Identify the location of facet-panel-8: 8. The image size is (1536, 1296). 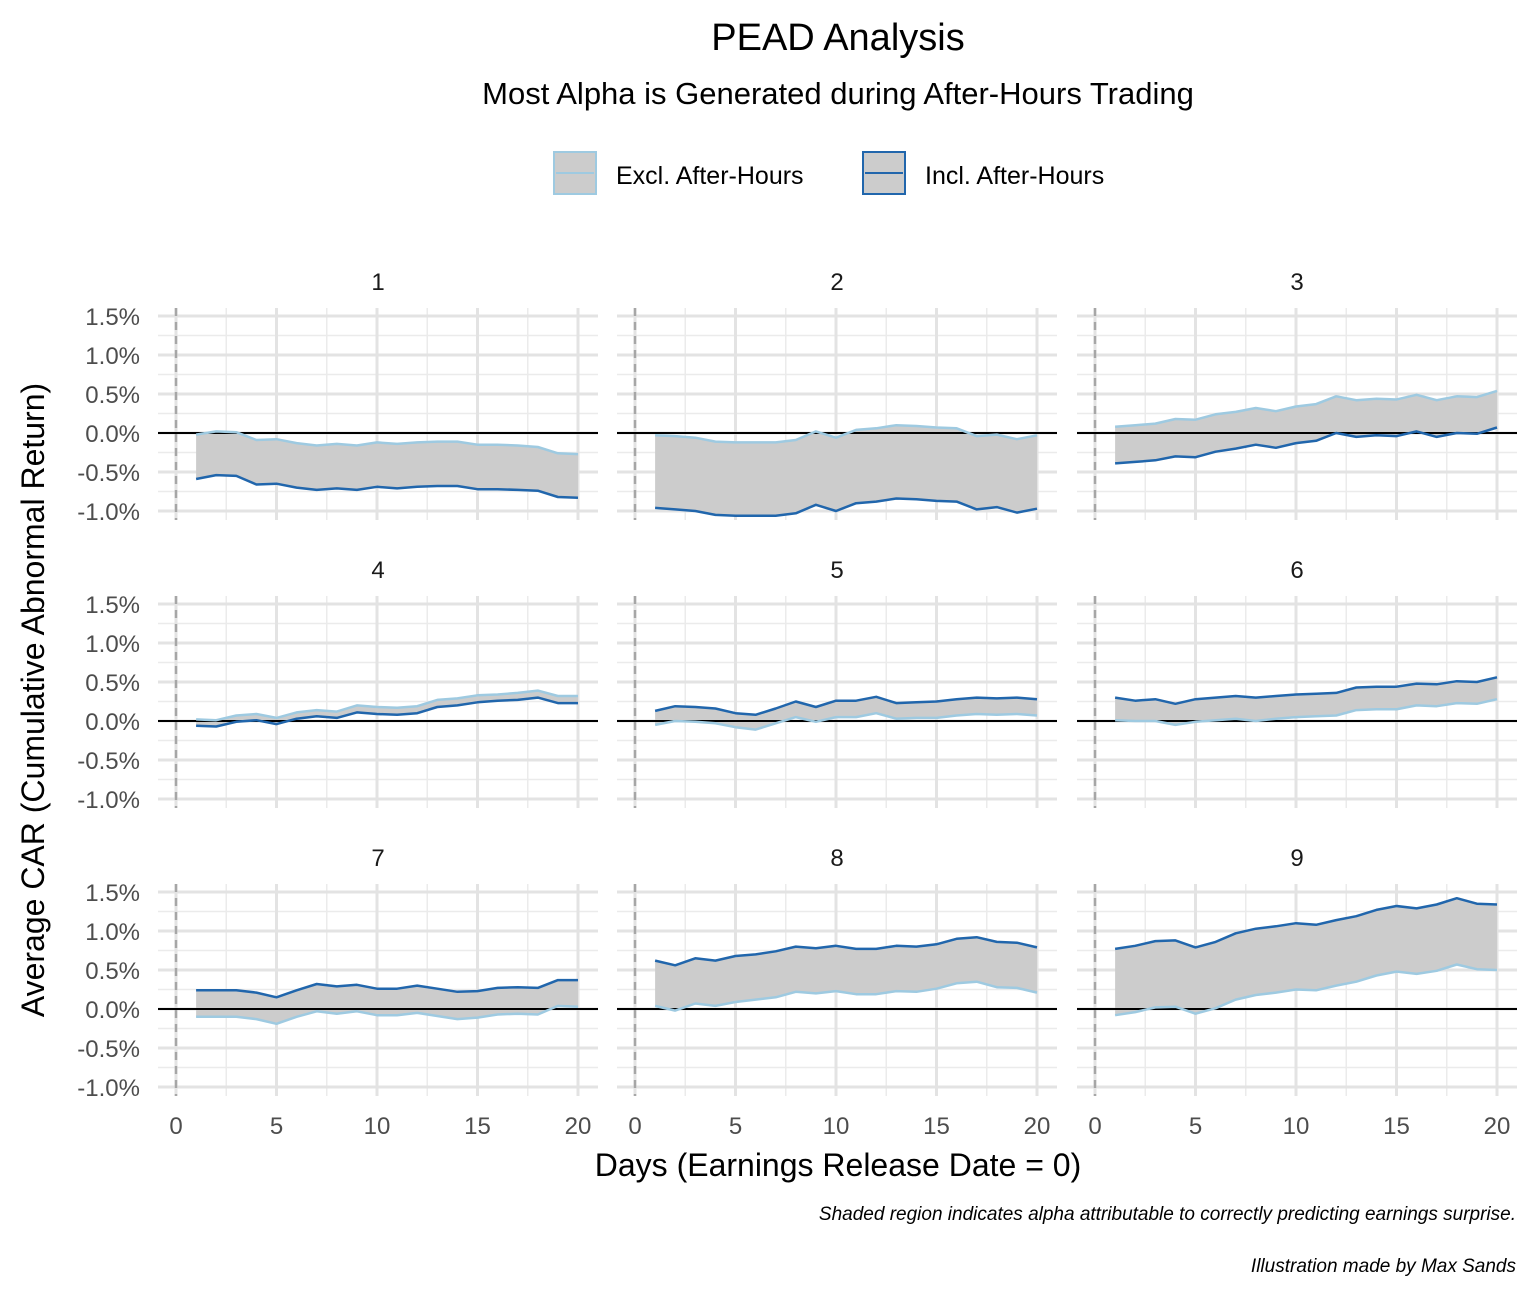
(837, 970).